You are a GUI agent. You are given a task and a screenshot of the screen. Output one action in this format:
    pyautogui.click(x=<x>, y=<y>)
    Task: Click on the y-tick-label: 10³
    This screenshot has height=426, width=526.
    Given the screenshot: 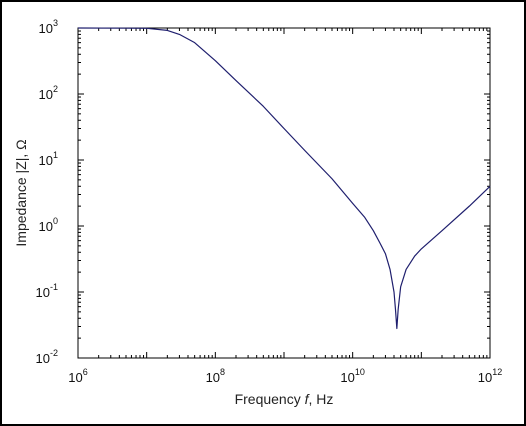 What is the action you would take?
    pyautogui.click(x=48, y=27)
    